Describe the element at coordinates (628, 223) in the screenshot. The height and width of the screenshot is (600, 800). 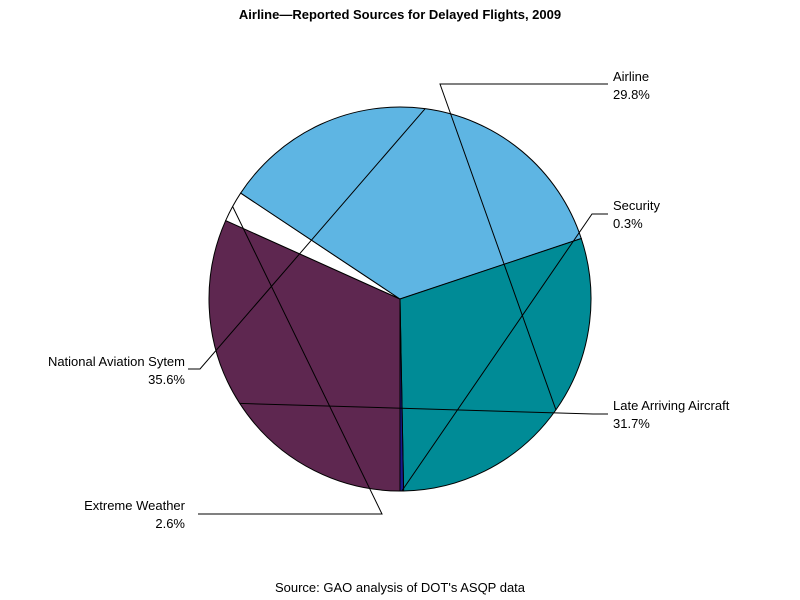
I see `slice-value-security: 0.3%` at that location.